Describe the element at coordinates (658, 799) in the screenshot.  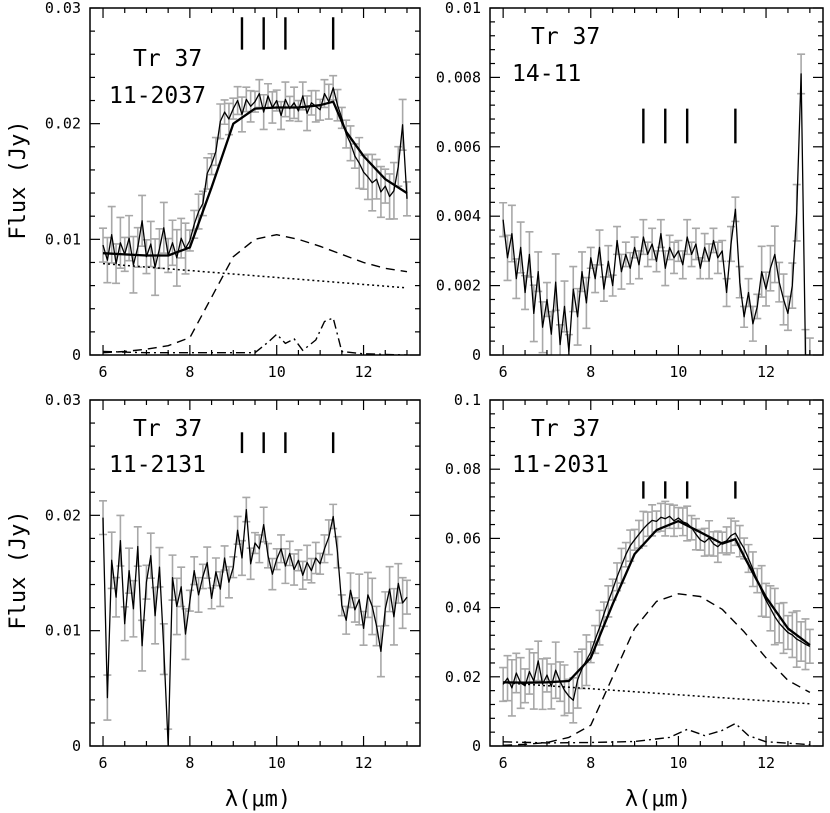
I see `x-axis-title-right: λ(μm)` at that location.